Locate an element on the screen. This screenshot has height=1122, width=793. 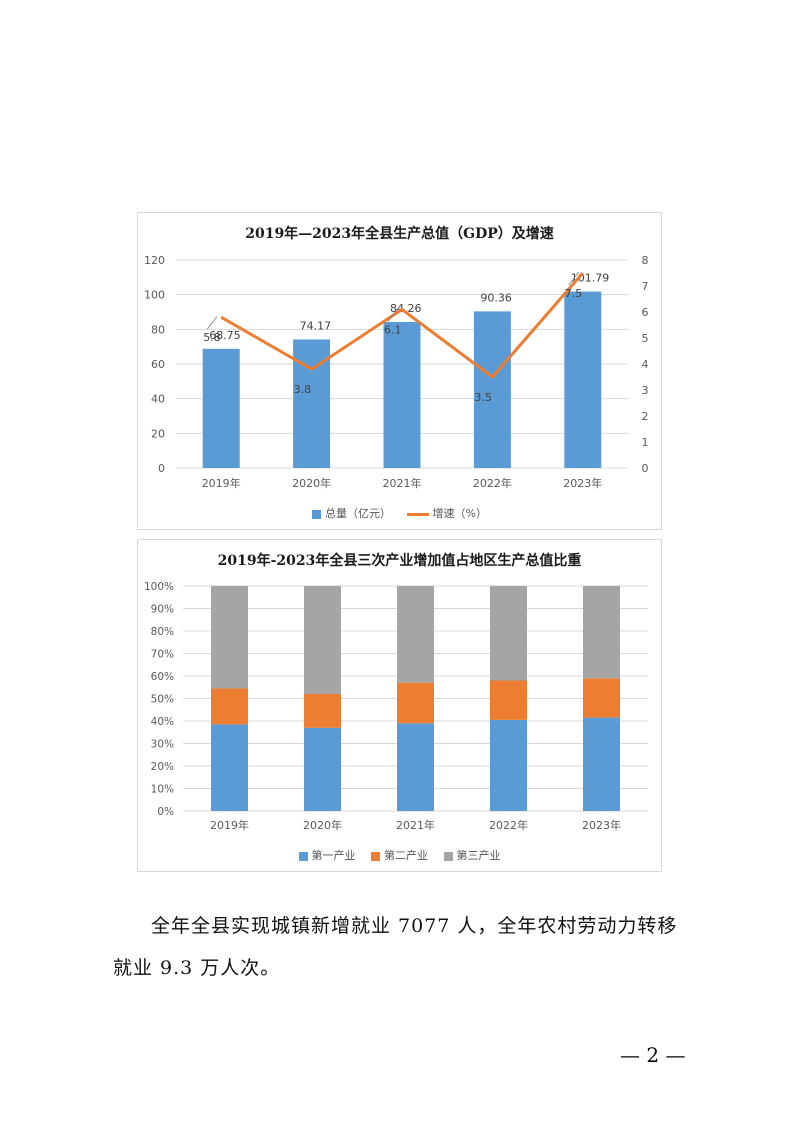
y-tick-label: 70% is located at coordinates (162, 655).